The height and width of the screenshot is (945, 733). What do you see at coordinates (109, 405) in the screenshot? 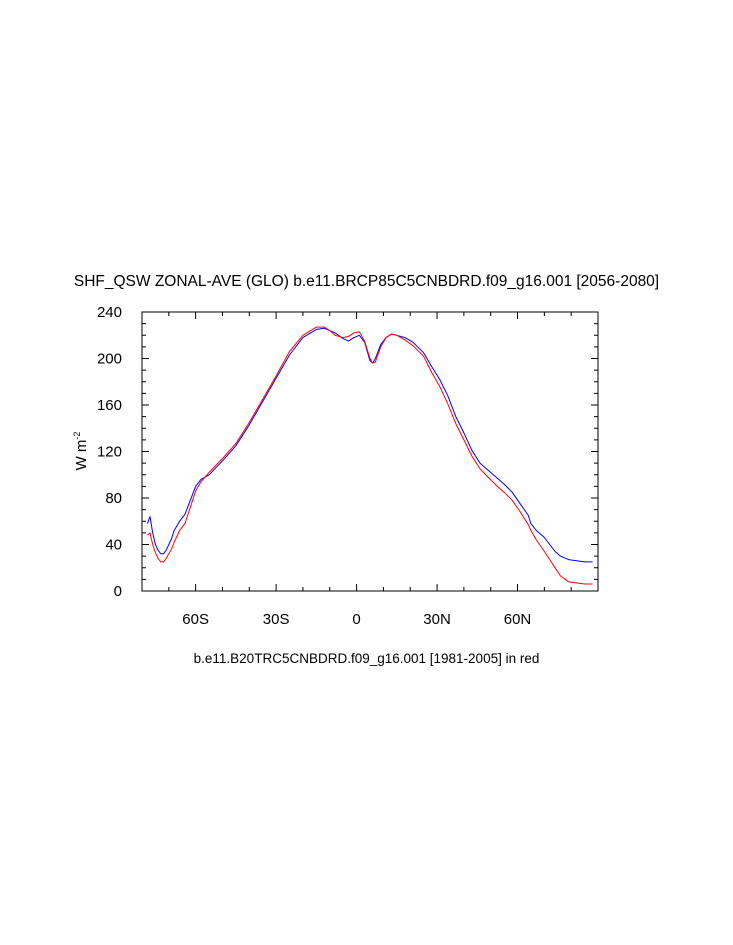
I see `y-tick-label: 160` at bounding box center [109, 405].